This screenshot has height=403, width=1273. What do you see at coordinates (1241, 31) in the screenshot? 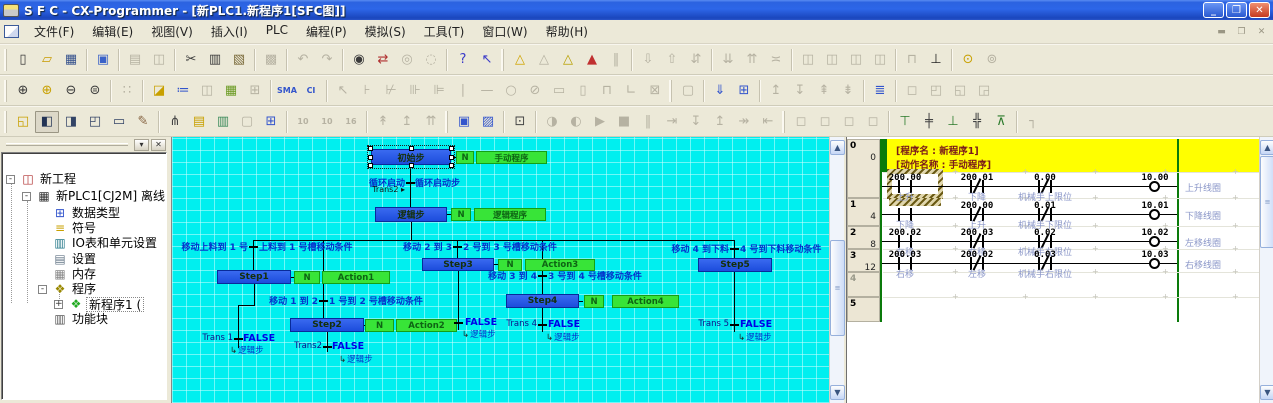
I see `child-restore-icon: ❐` at bounding box center [1241, 31].